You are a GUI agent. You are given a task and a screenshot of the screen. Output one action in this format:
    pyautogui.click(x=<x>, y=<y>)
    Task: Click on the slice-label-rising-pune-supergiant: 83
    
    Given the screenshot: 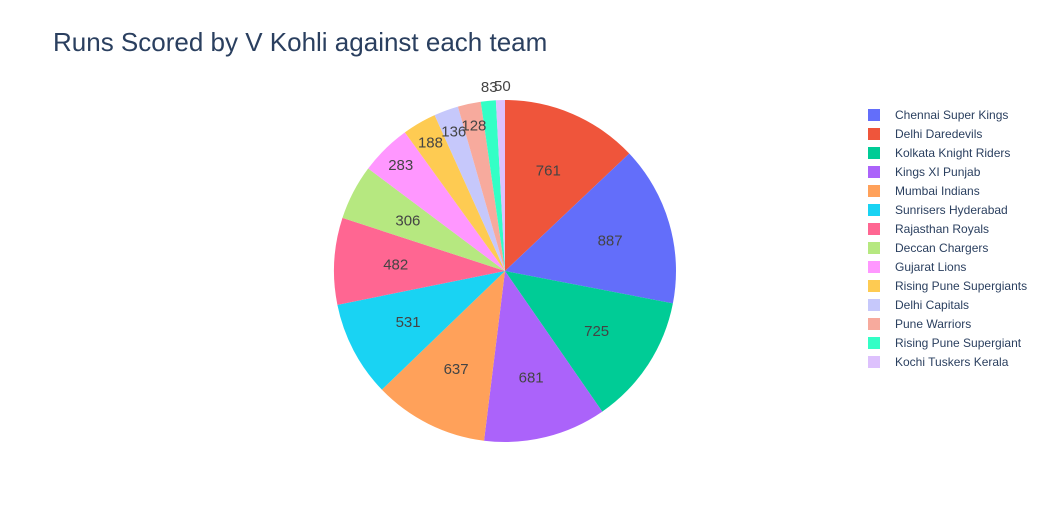 What is the action you would take?
    pyautogui.click(x=489, y=87)
    